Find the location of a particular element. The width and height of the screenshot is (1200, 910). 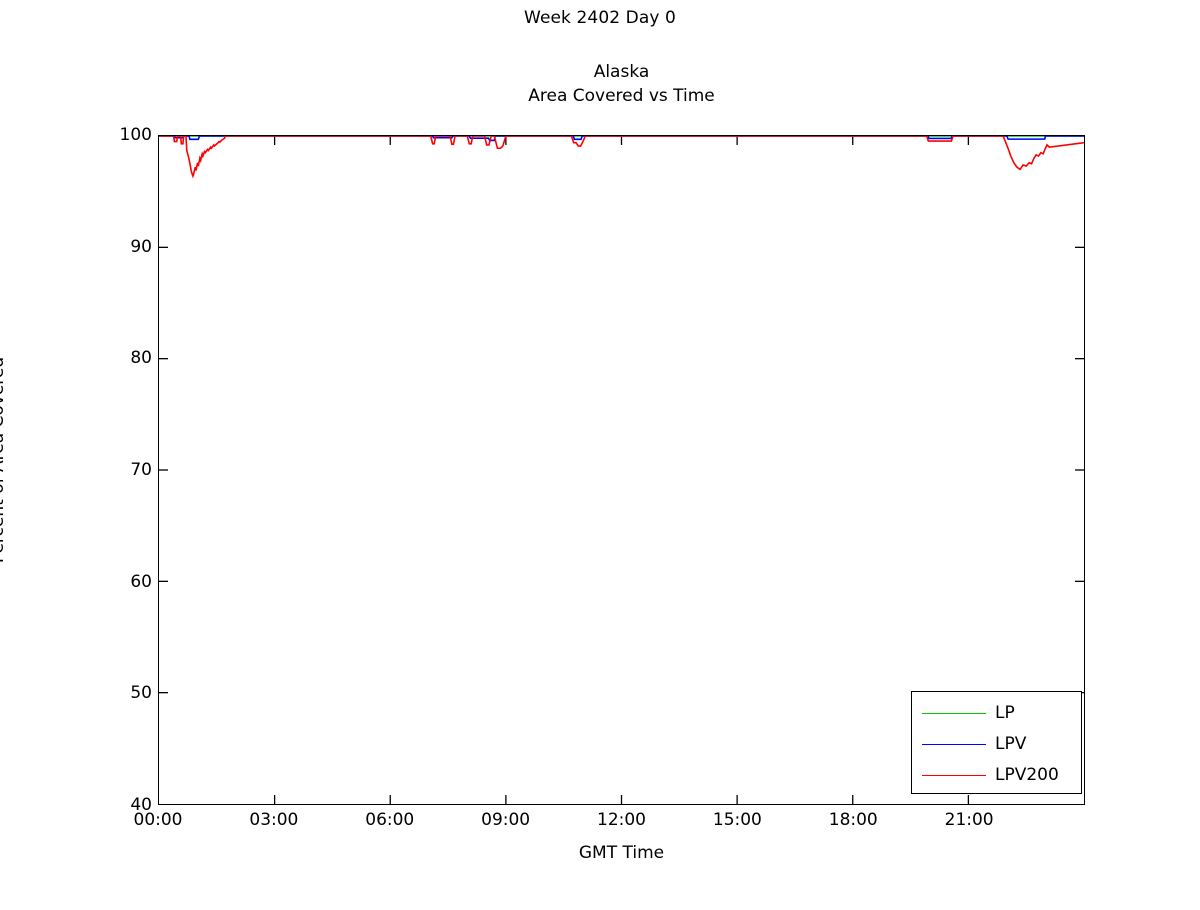

x-tick-label-1500: 15:00 is located at coordinates (737, 820).